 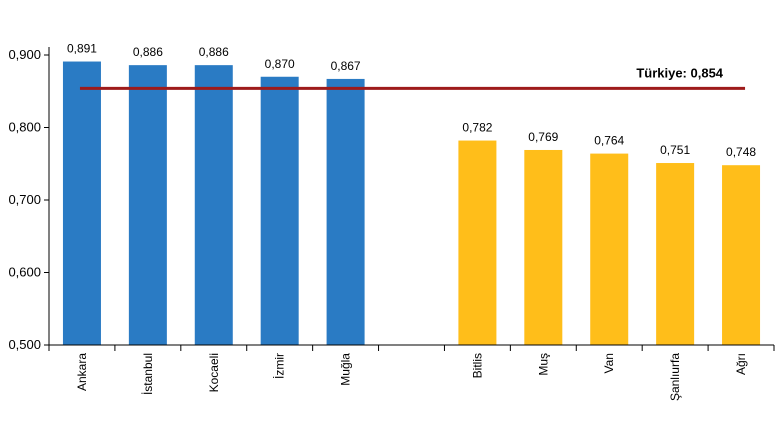 What do you see at coordinates (280, 64) in the screenshot?
I see `data-label: 0,870` at bounding box center [280, 64].